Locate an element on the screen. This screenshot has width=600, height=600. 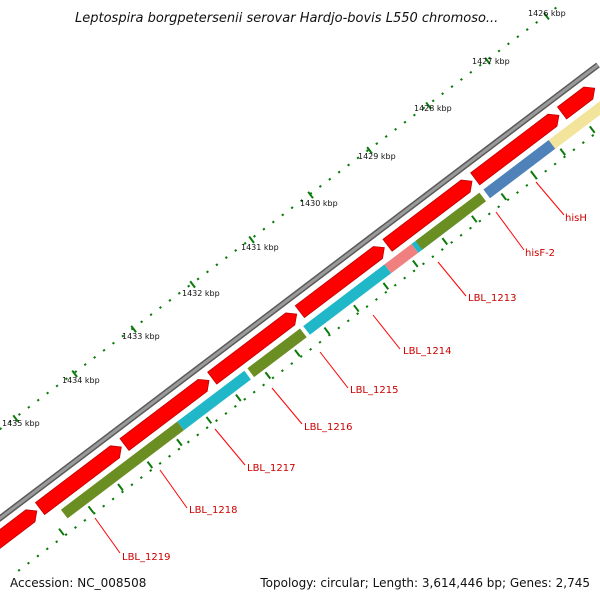
kbp-label-1430: 1430 kbp is located at coordinates (319, 203).